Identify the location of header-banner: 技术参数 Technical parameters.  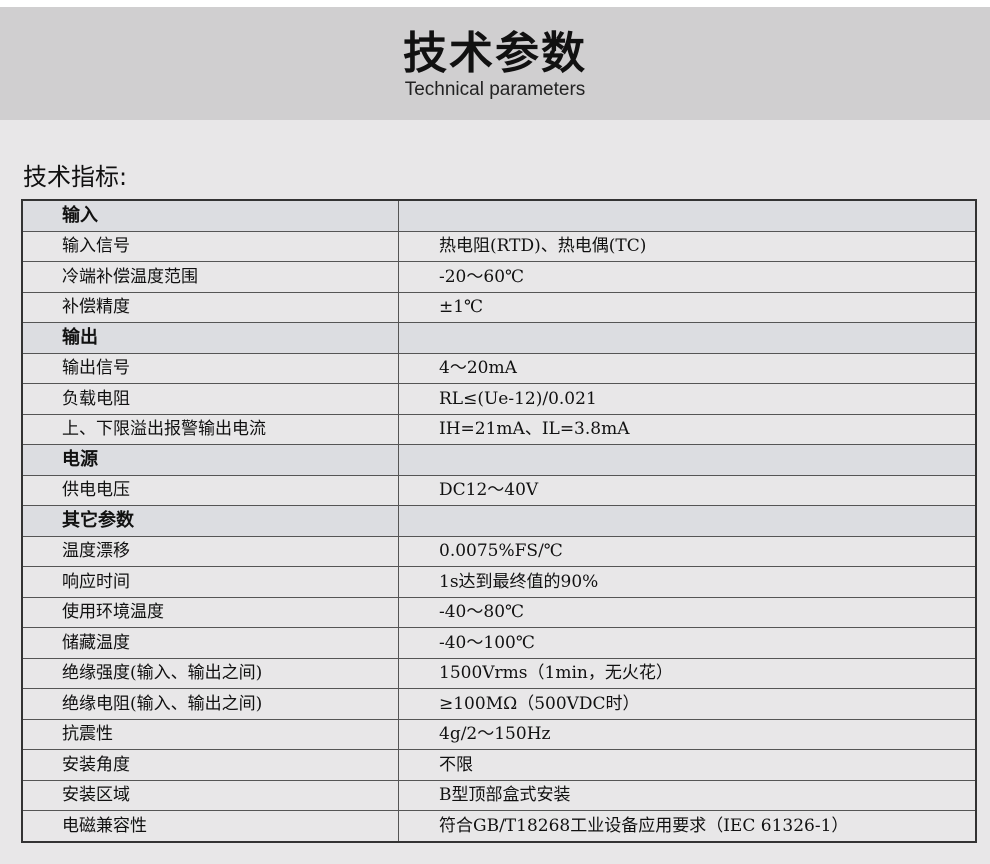
(495, 63).